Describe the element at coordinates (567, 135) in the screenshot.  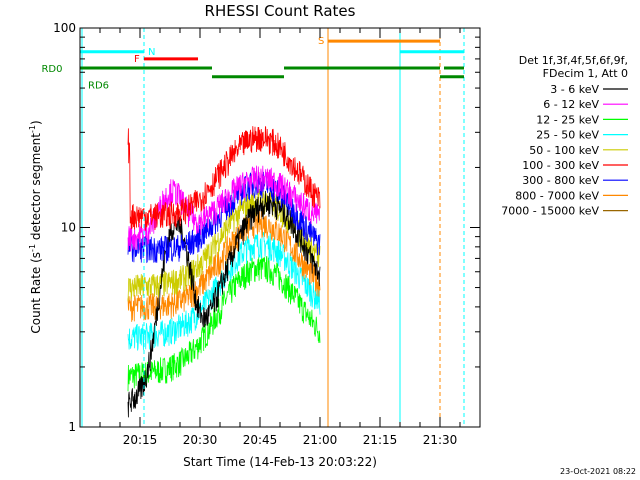
I see `legend-entry: 25 - 50 keV` at that location.